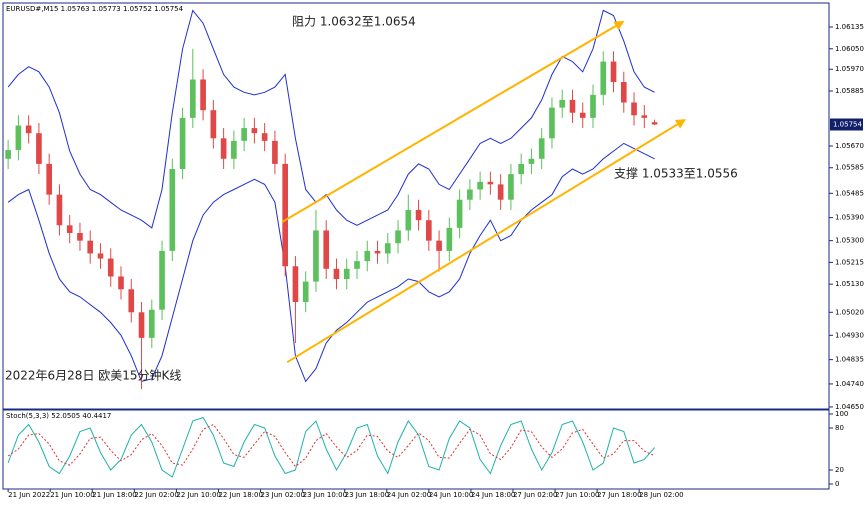  I want to click on y-tick-label: 1.05300, so click(849, 241).